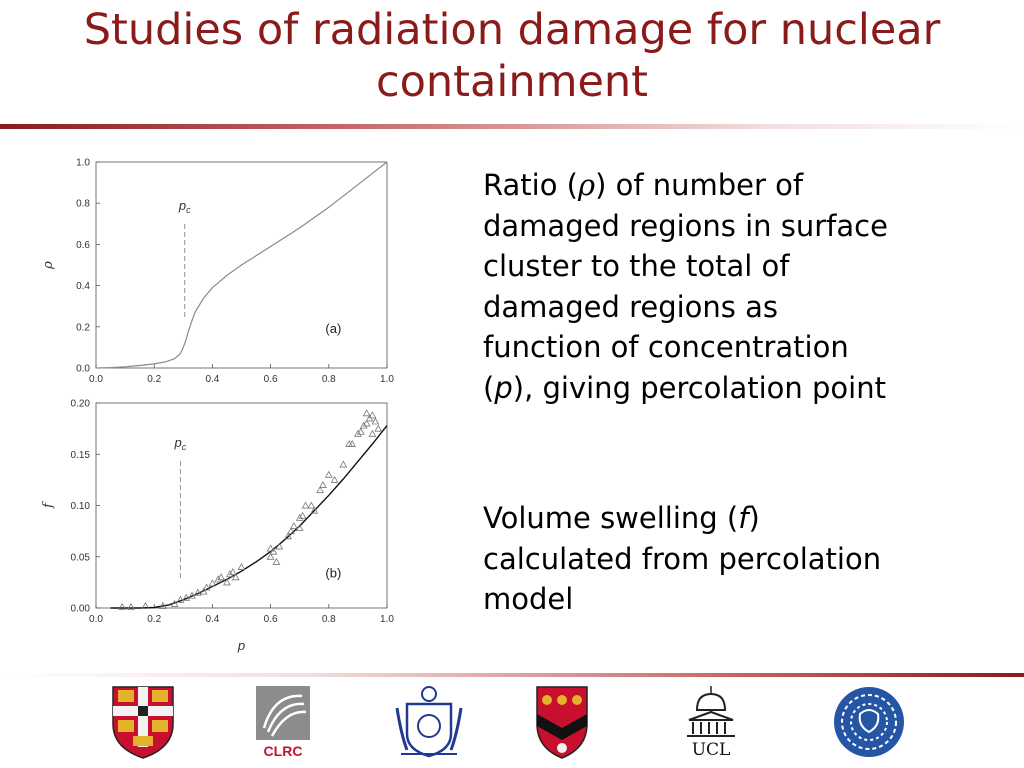 The height and width of the screenshot is (768, 1024). What do you see at coordinates (512, 126) in the screenshot?
I see `title-underline` at bounding box center [512, 126].